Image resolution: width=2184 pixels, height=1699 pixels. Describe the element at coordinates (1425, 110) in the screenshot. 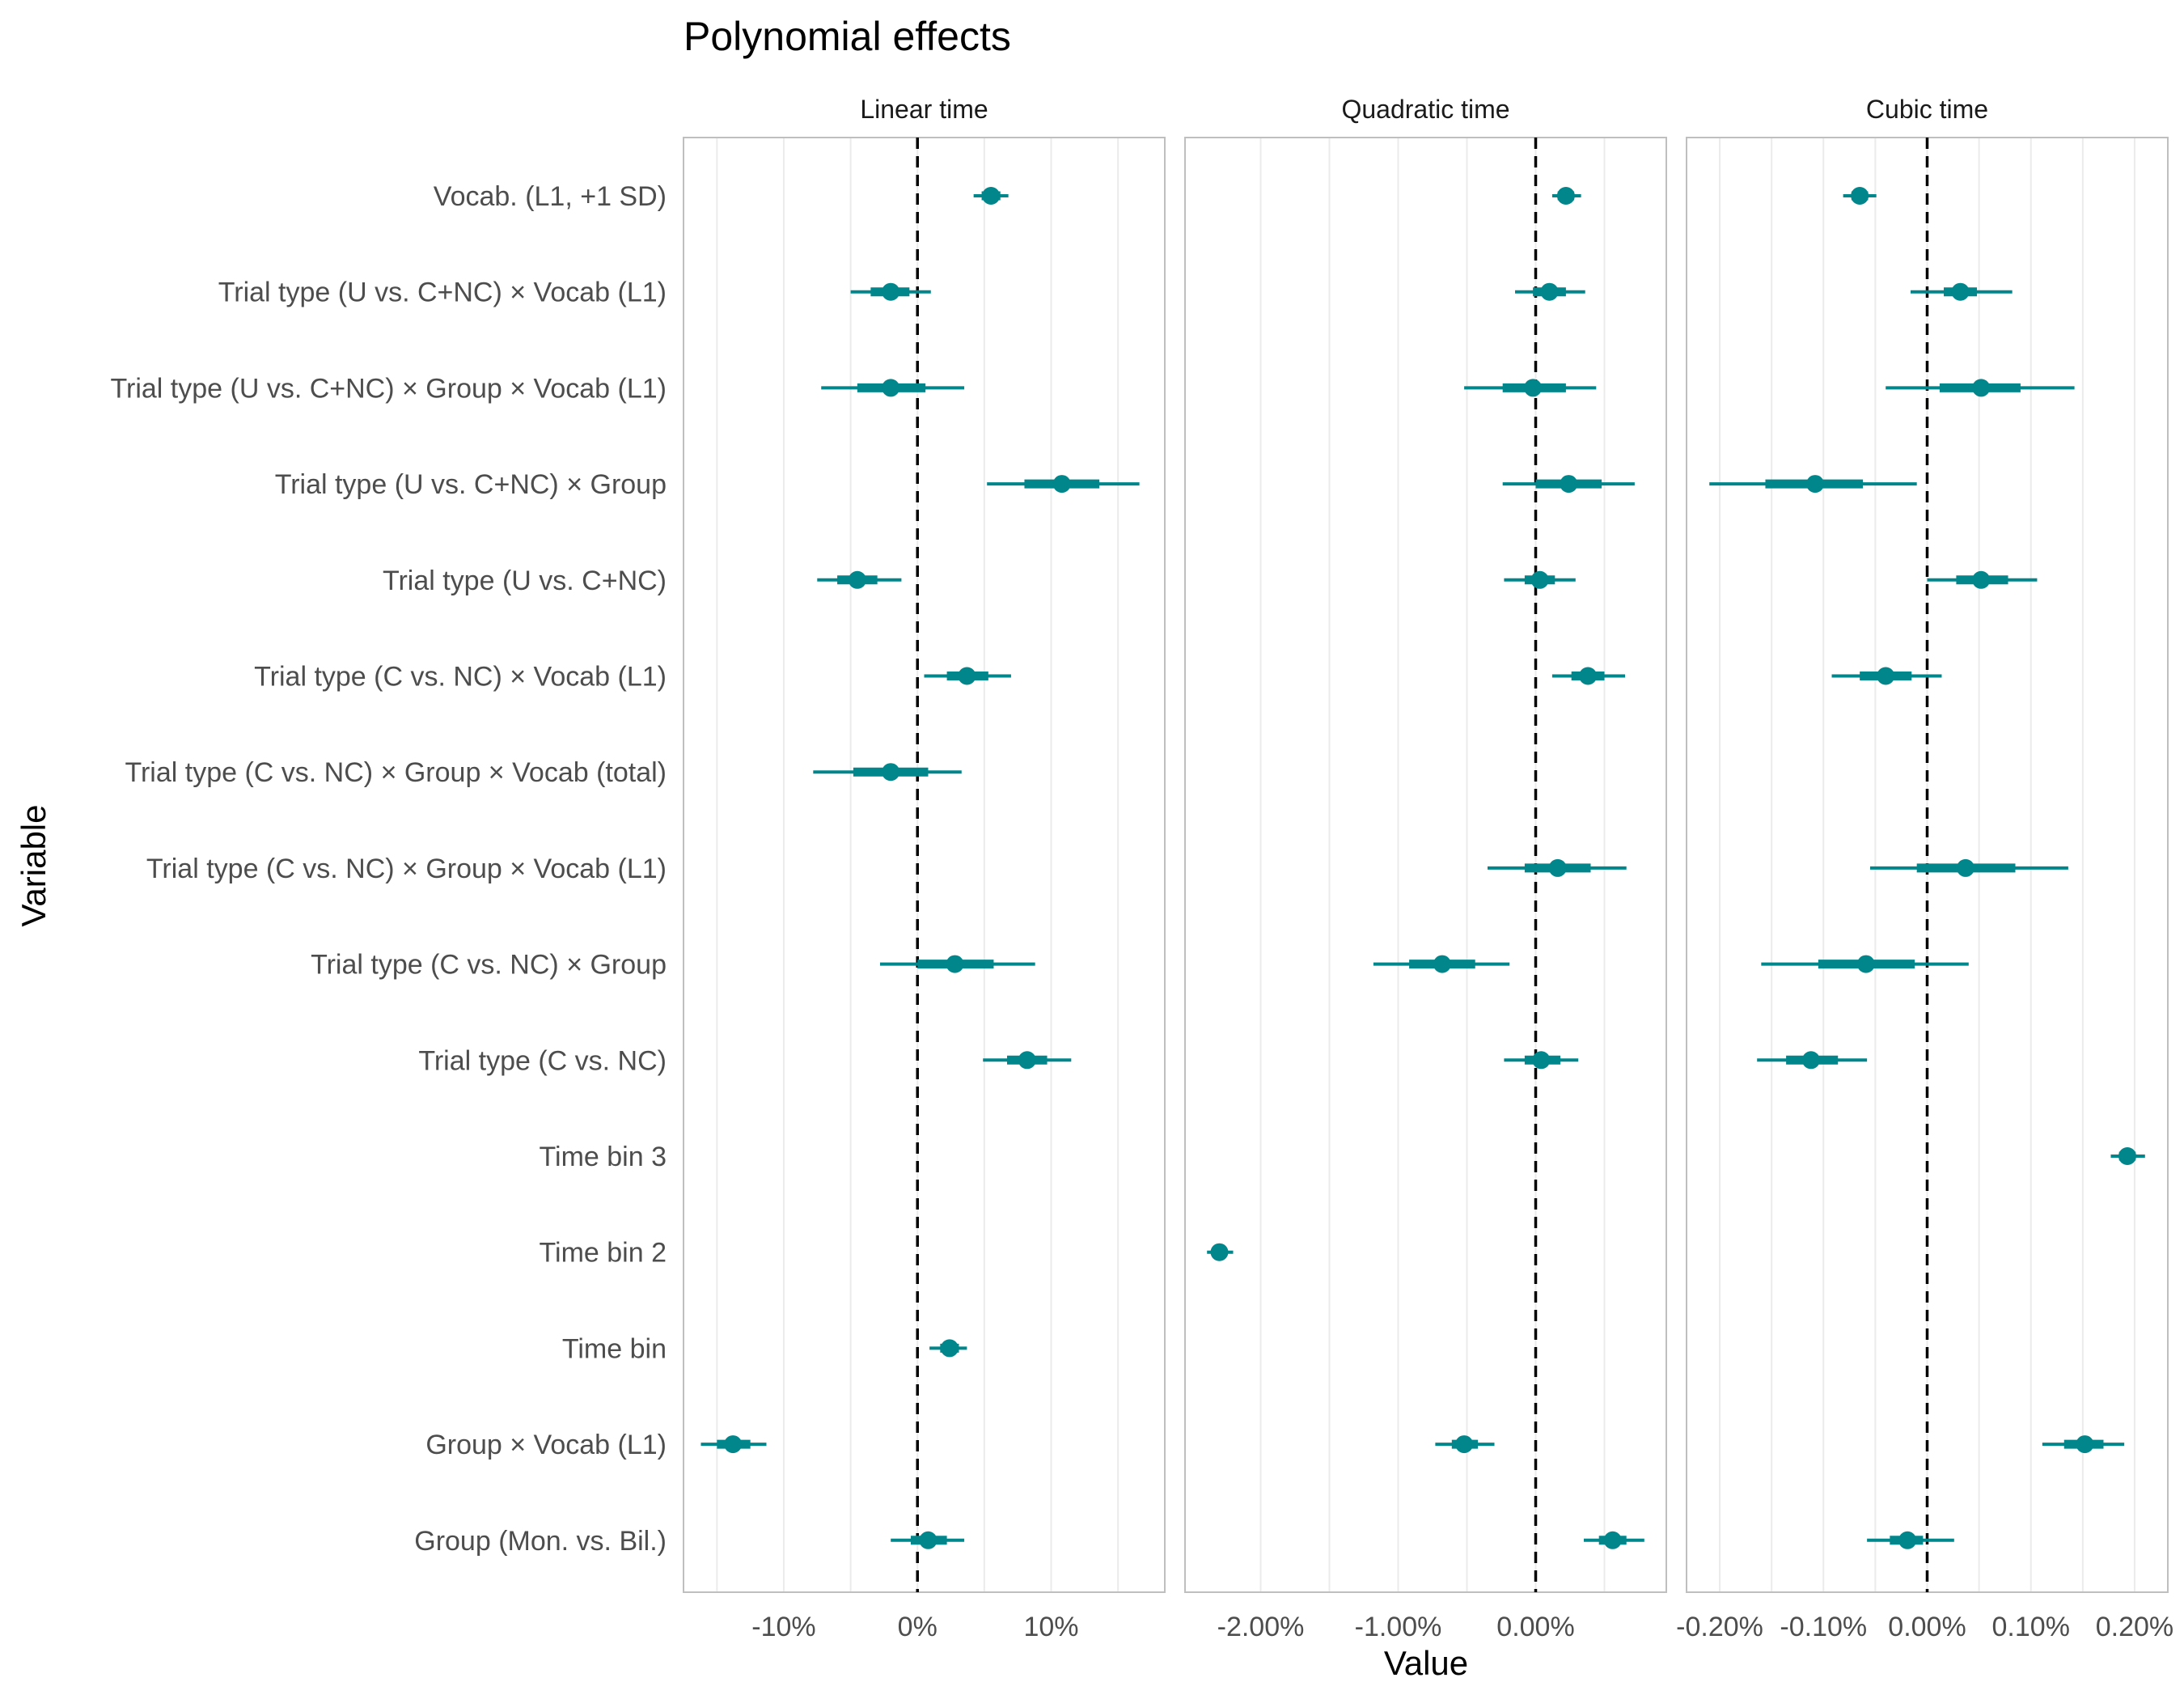

I see `panel-title-quadratic-time: Quadratic time` at that location.